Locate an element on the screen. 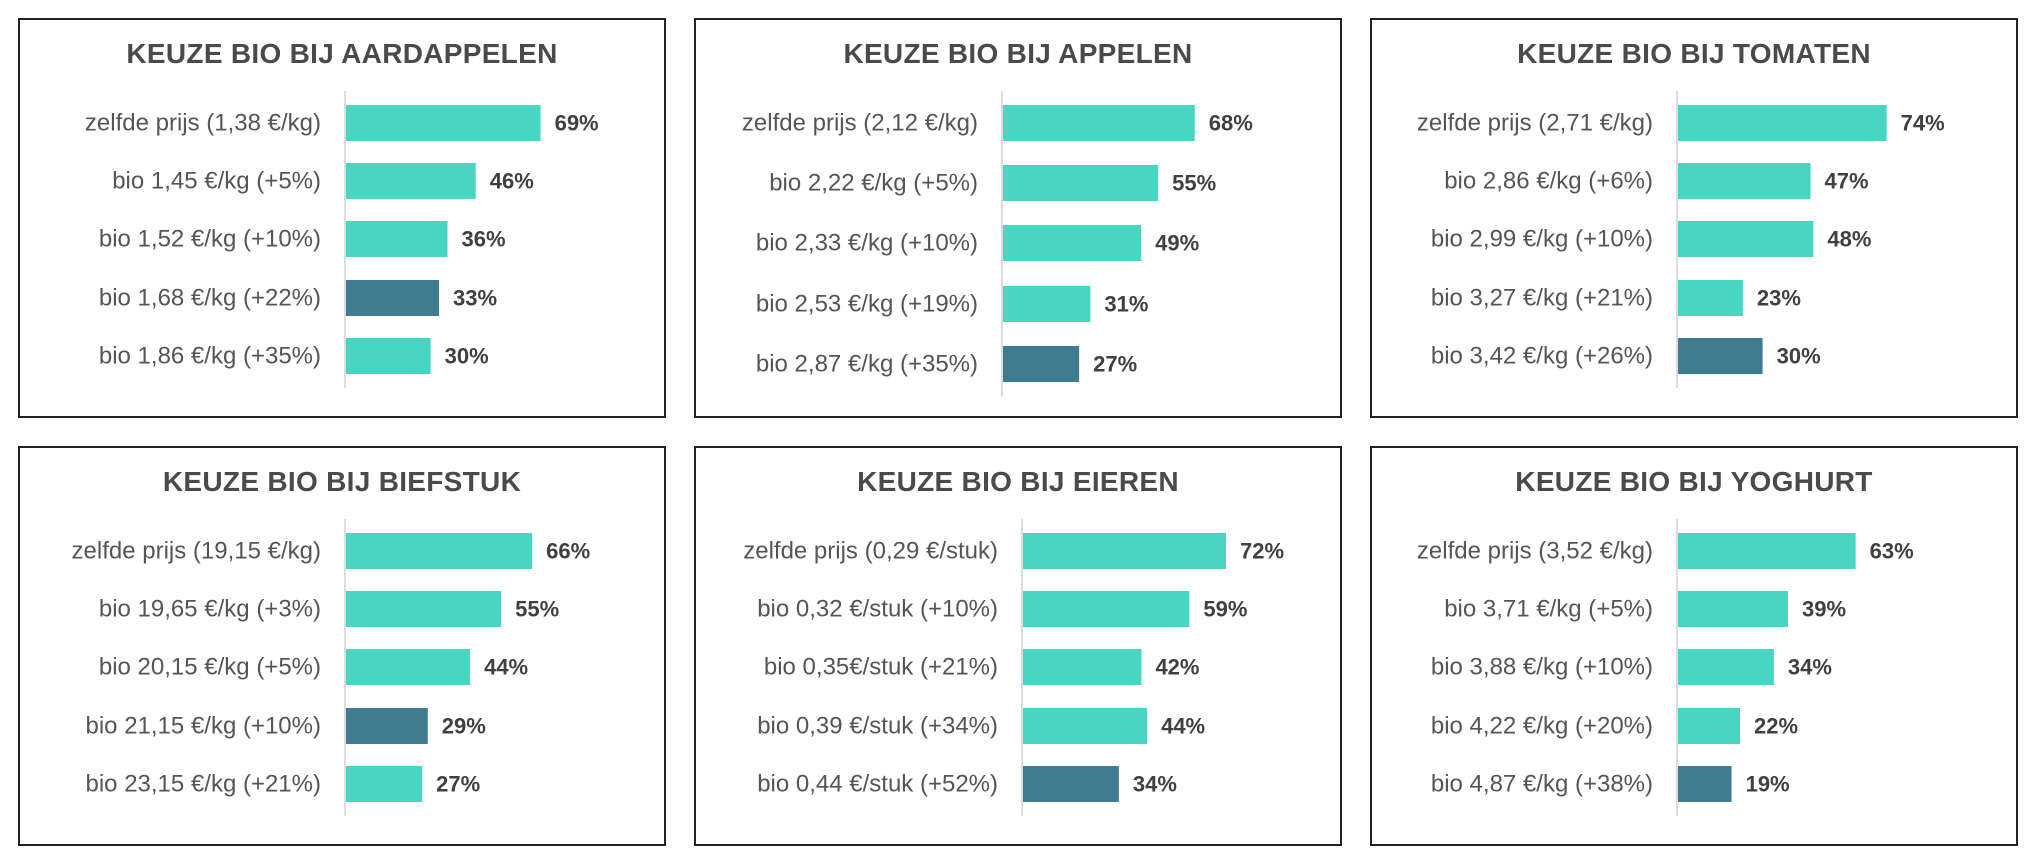  value-label: 68% is located at coordinates (1231, 123).